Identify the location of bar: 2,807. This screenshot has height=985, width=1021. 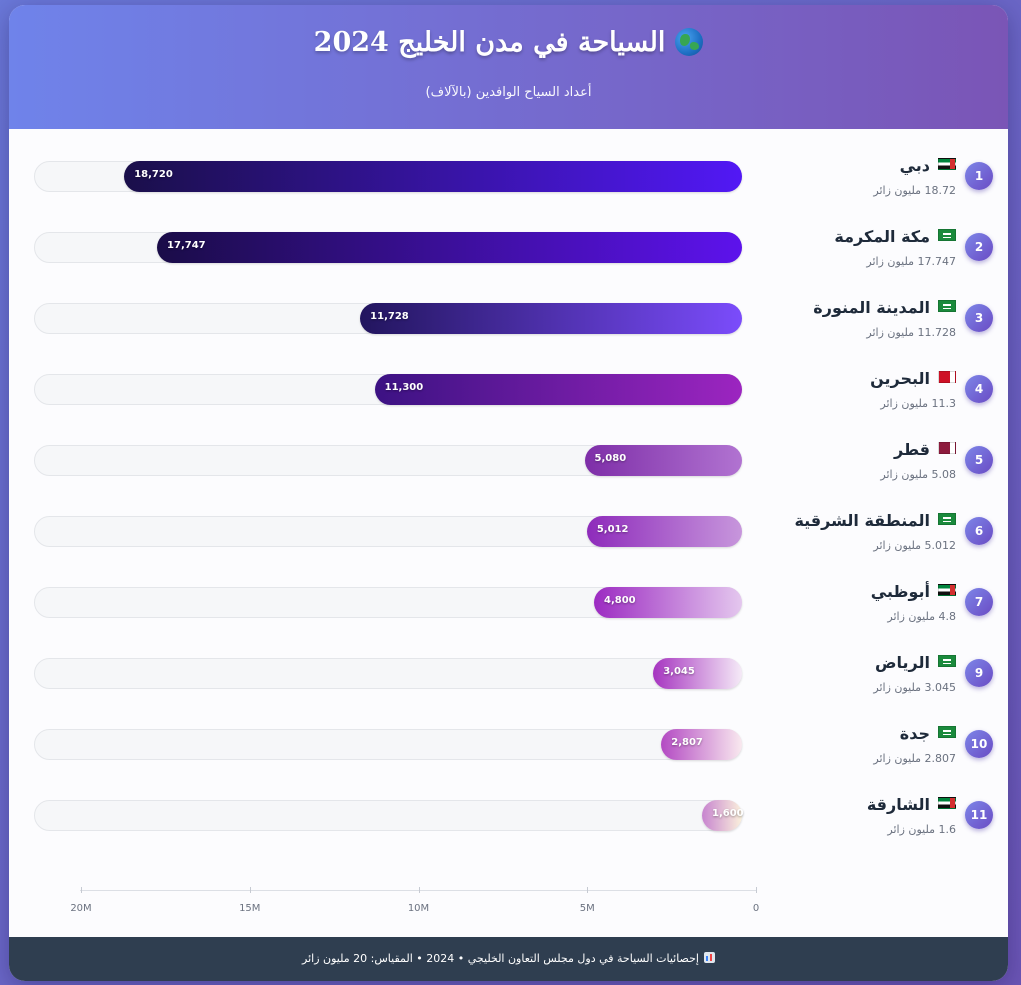
(701, 744).